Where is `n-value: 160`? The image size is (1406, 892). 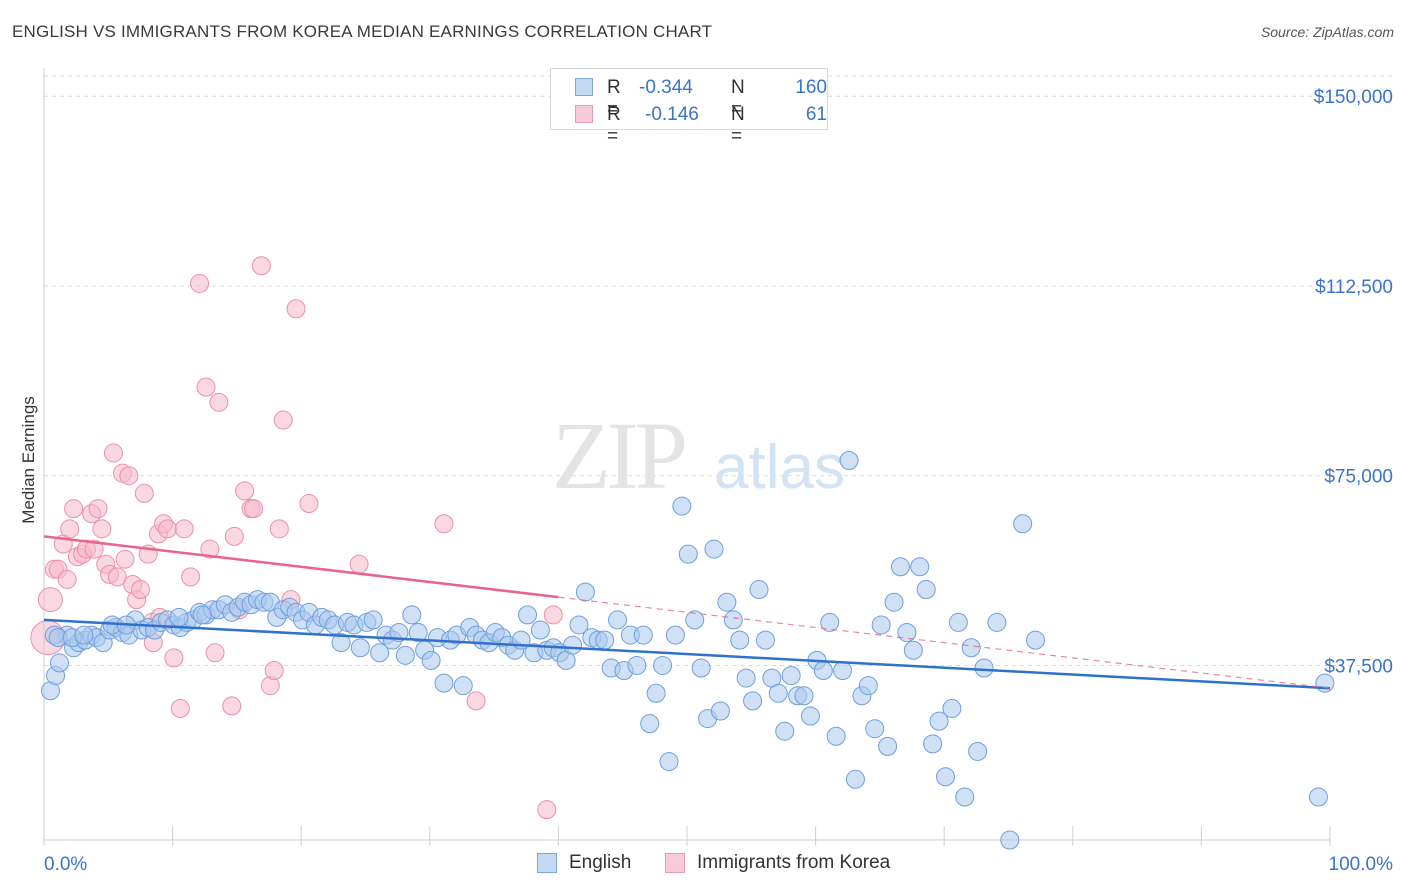
n-value: 160 is located at coordinates (811, 87).